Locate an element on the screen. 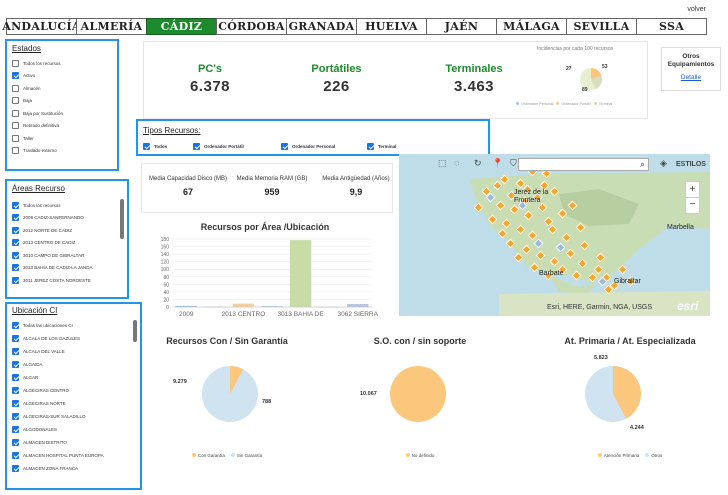  estados-item: Todos los recursos is located at coordinates (37, 63).